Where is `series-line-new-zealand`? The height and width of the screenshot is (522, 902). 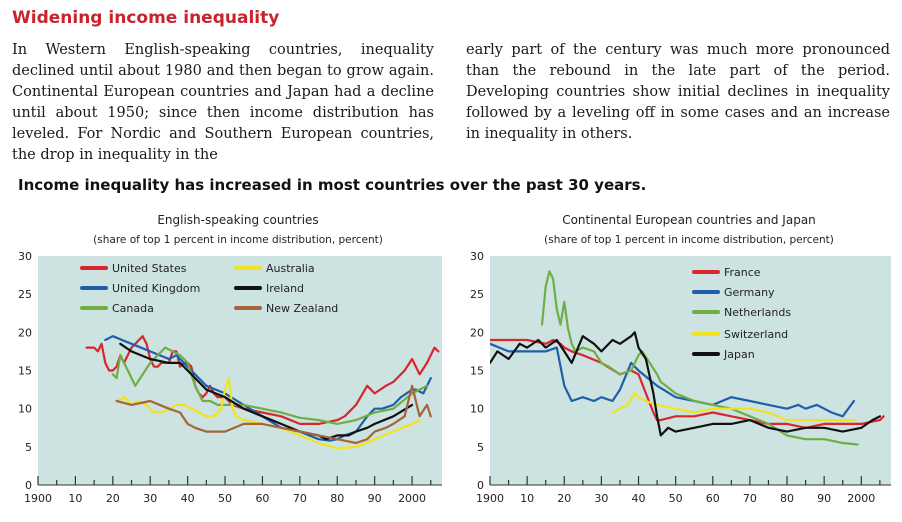
series-line-new-zealand is located at coordinates (273, 414).